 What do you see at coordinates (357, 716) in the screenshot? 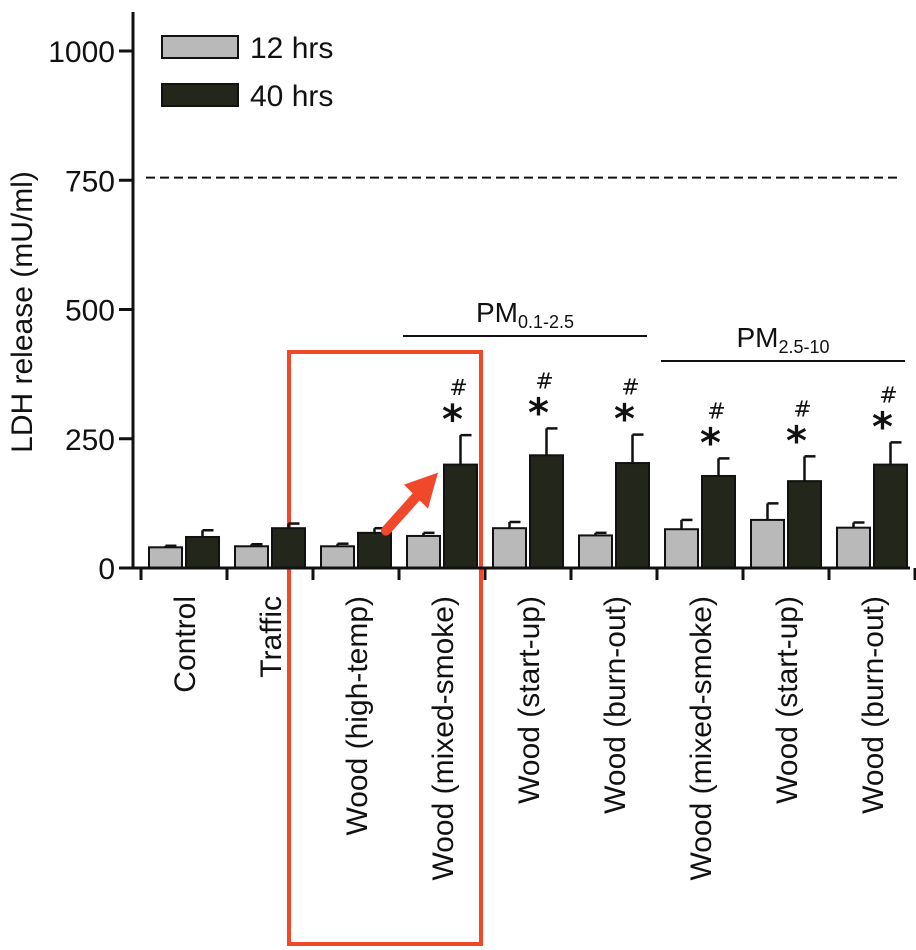
I see `category-label: Wood (high-temp)` at bounding box center [357, 716].